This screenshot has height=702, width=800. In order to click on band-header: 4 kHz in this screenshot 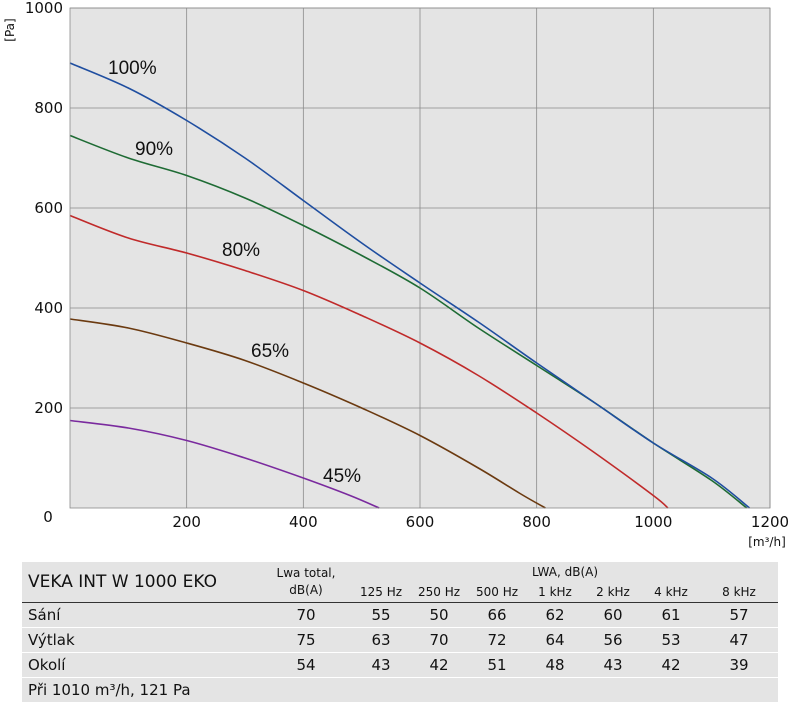, I will do `click(671, 592)`.